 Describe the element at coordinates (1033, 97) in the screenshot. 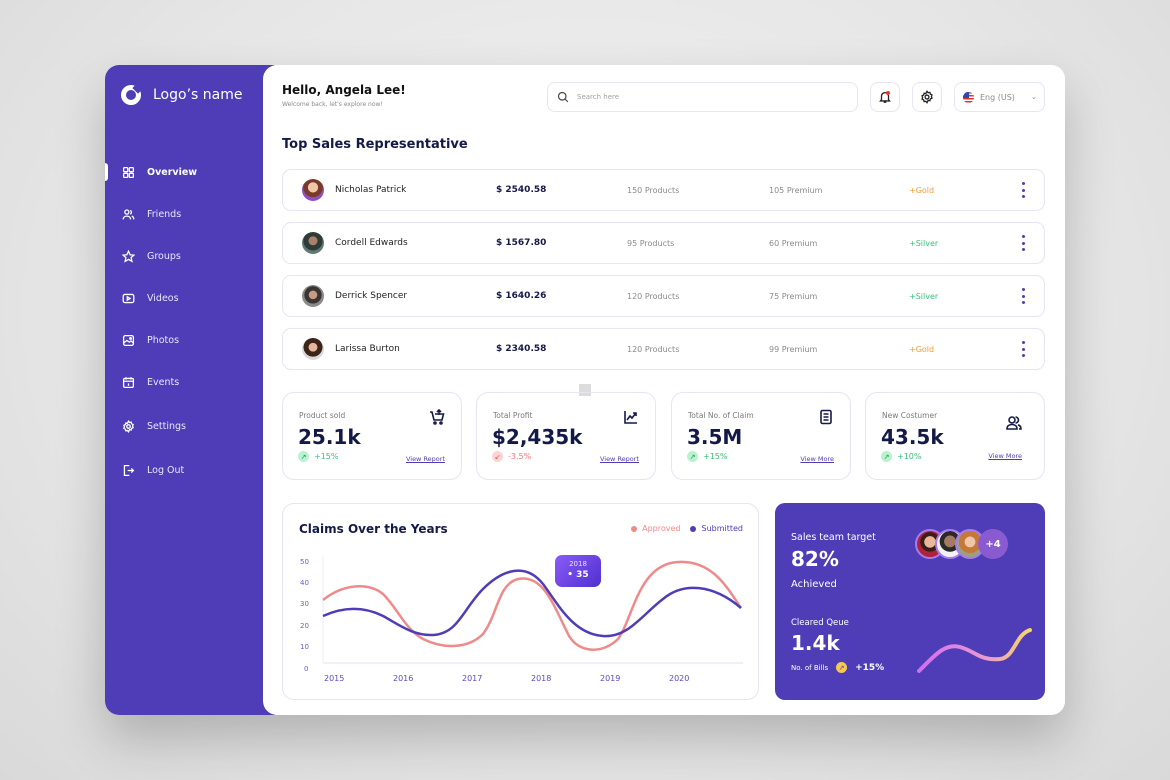

I see `chevron-down-icon: ⌄` at that location.